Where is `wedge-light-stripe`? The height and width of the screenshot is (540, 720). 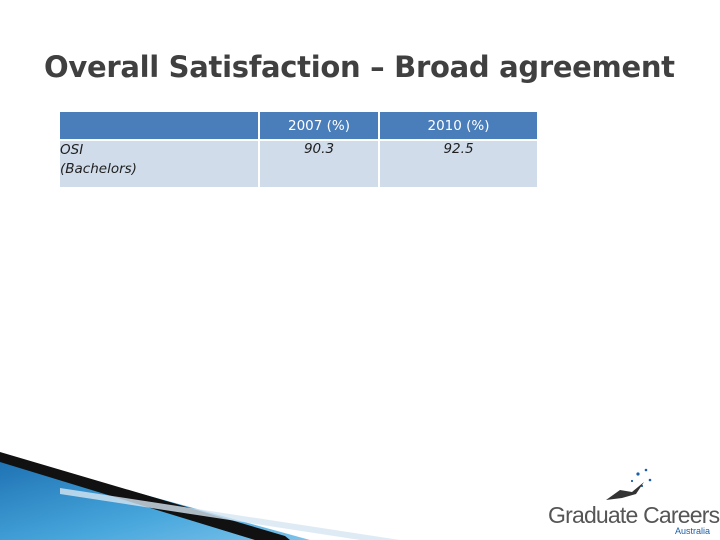
wedge-light-stripe is located at coordinates (230, 514).